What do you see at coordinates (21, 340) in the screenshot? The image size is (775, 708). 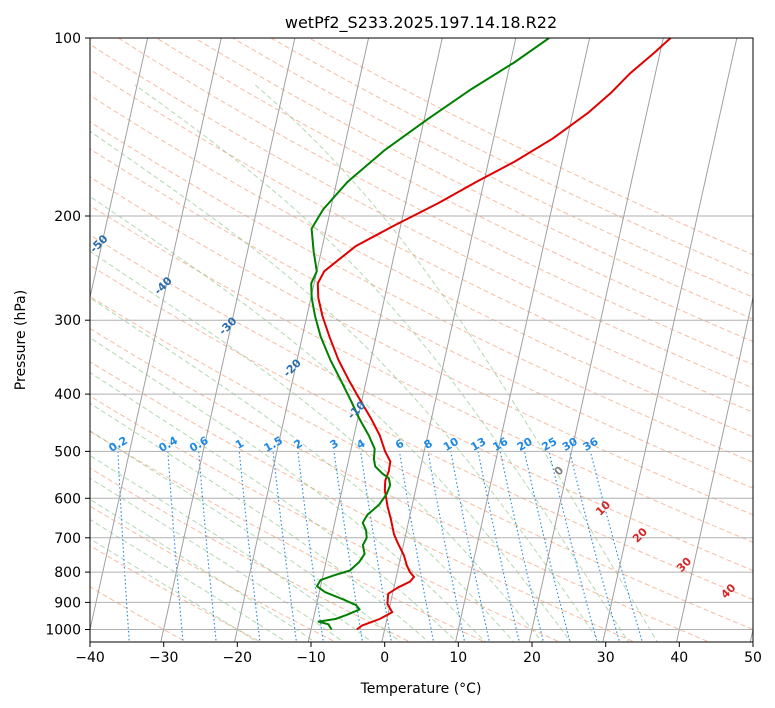 I see `y-axis-label: Pressure (hPa)` at bounding box center [21, 340].